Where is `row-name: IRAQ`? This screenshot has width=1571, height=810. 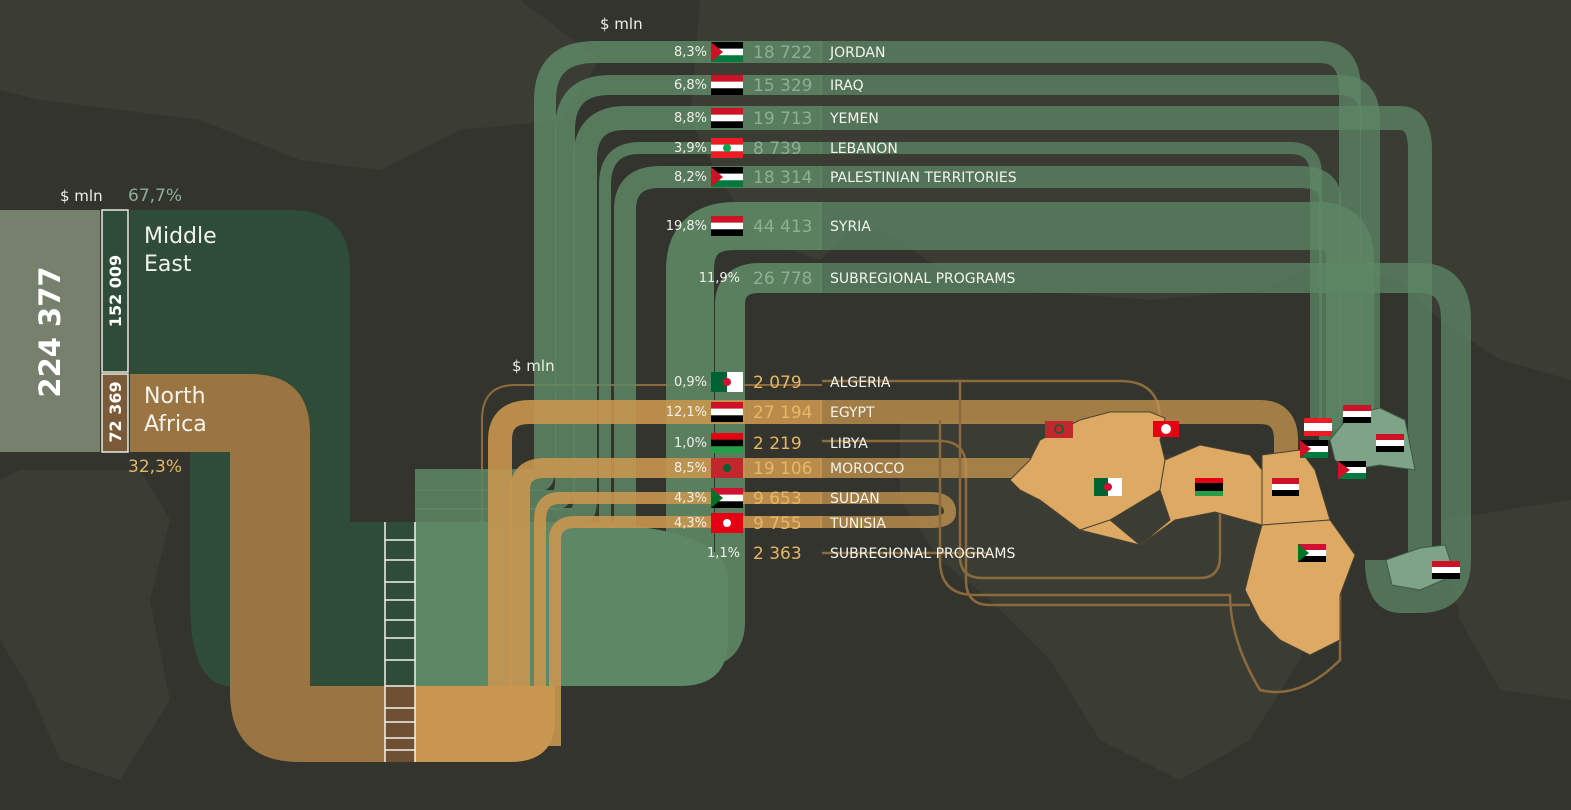 row-name: IRAQ is located at coordinates (847, 86).